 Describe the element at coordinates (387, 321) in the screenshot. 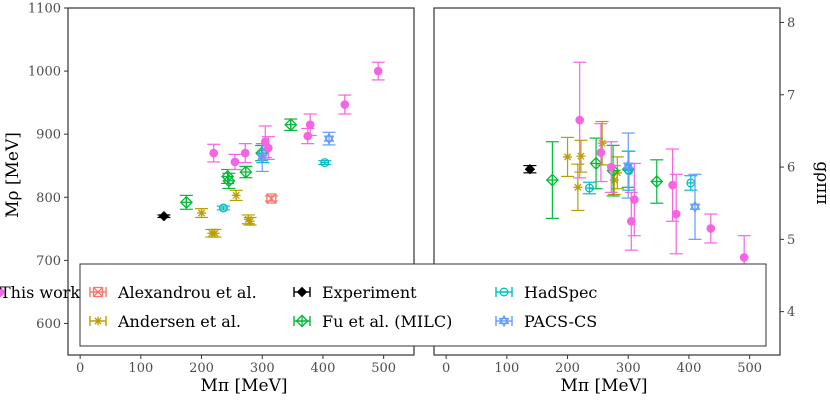

I see `legend-label-fu-et-al-milc: Fu et al. (MILC)` at that location.